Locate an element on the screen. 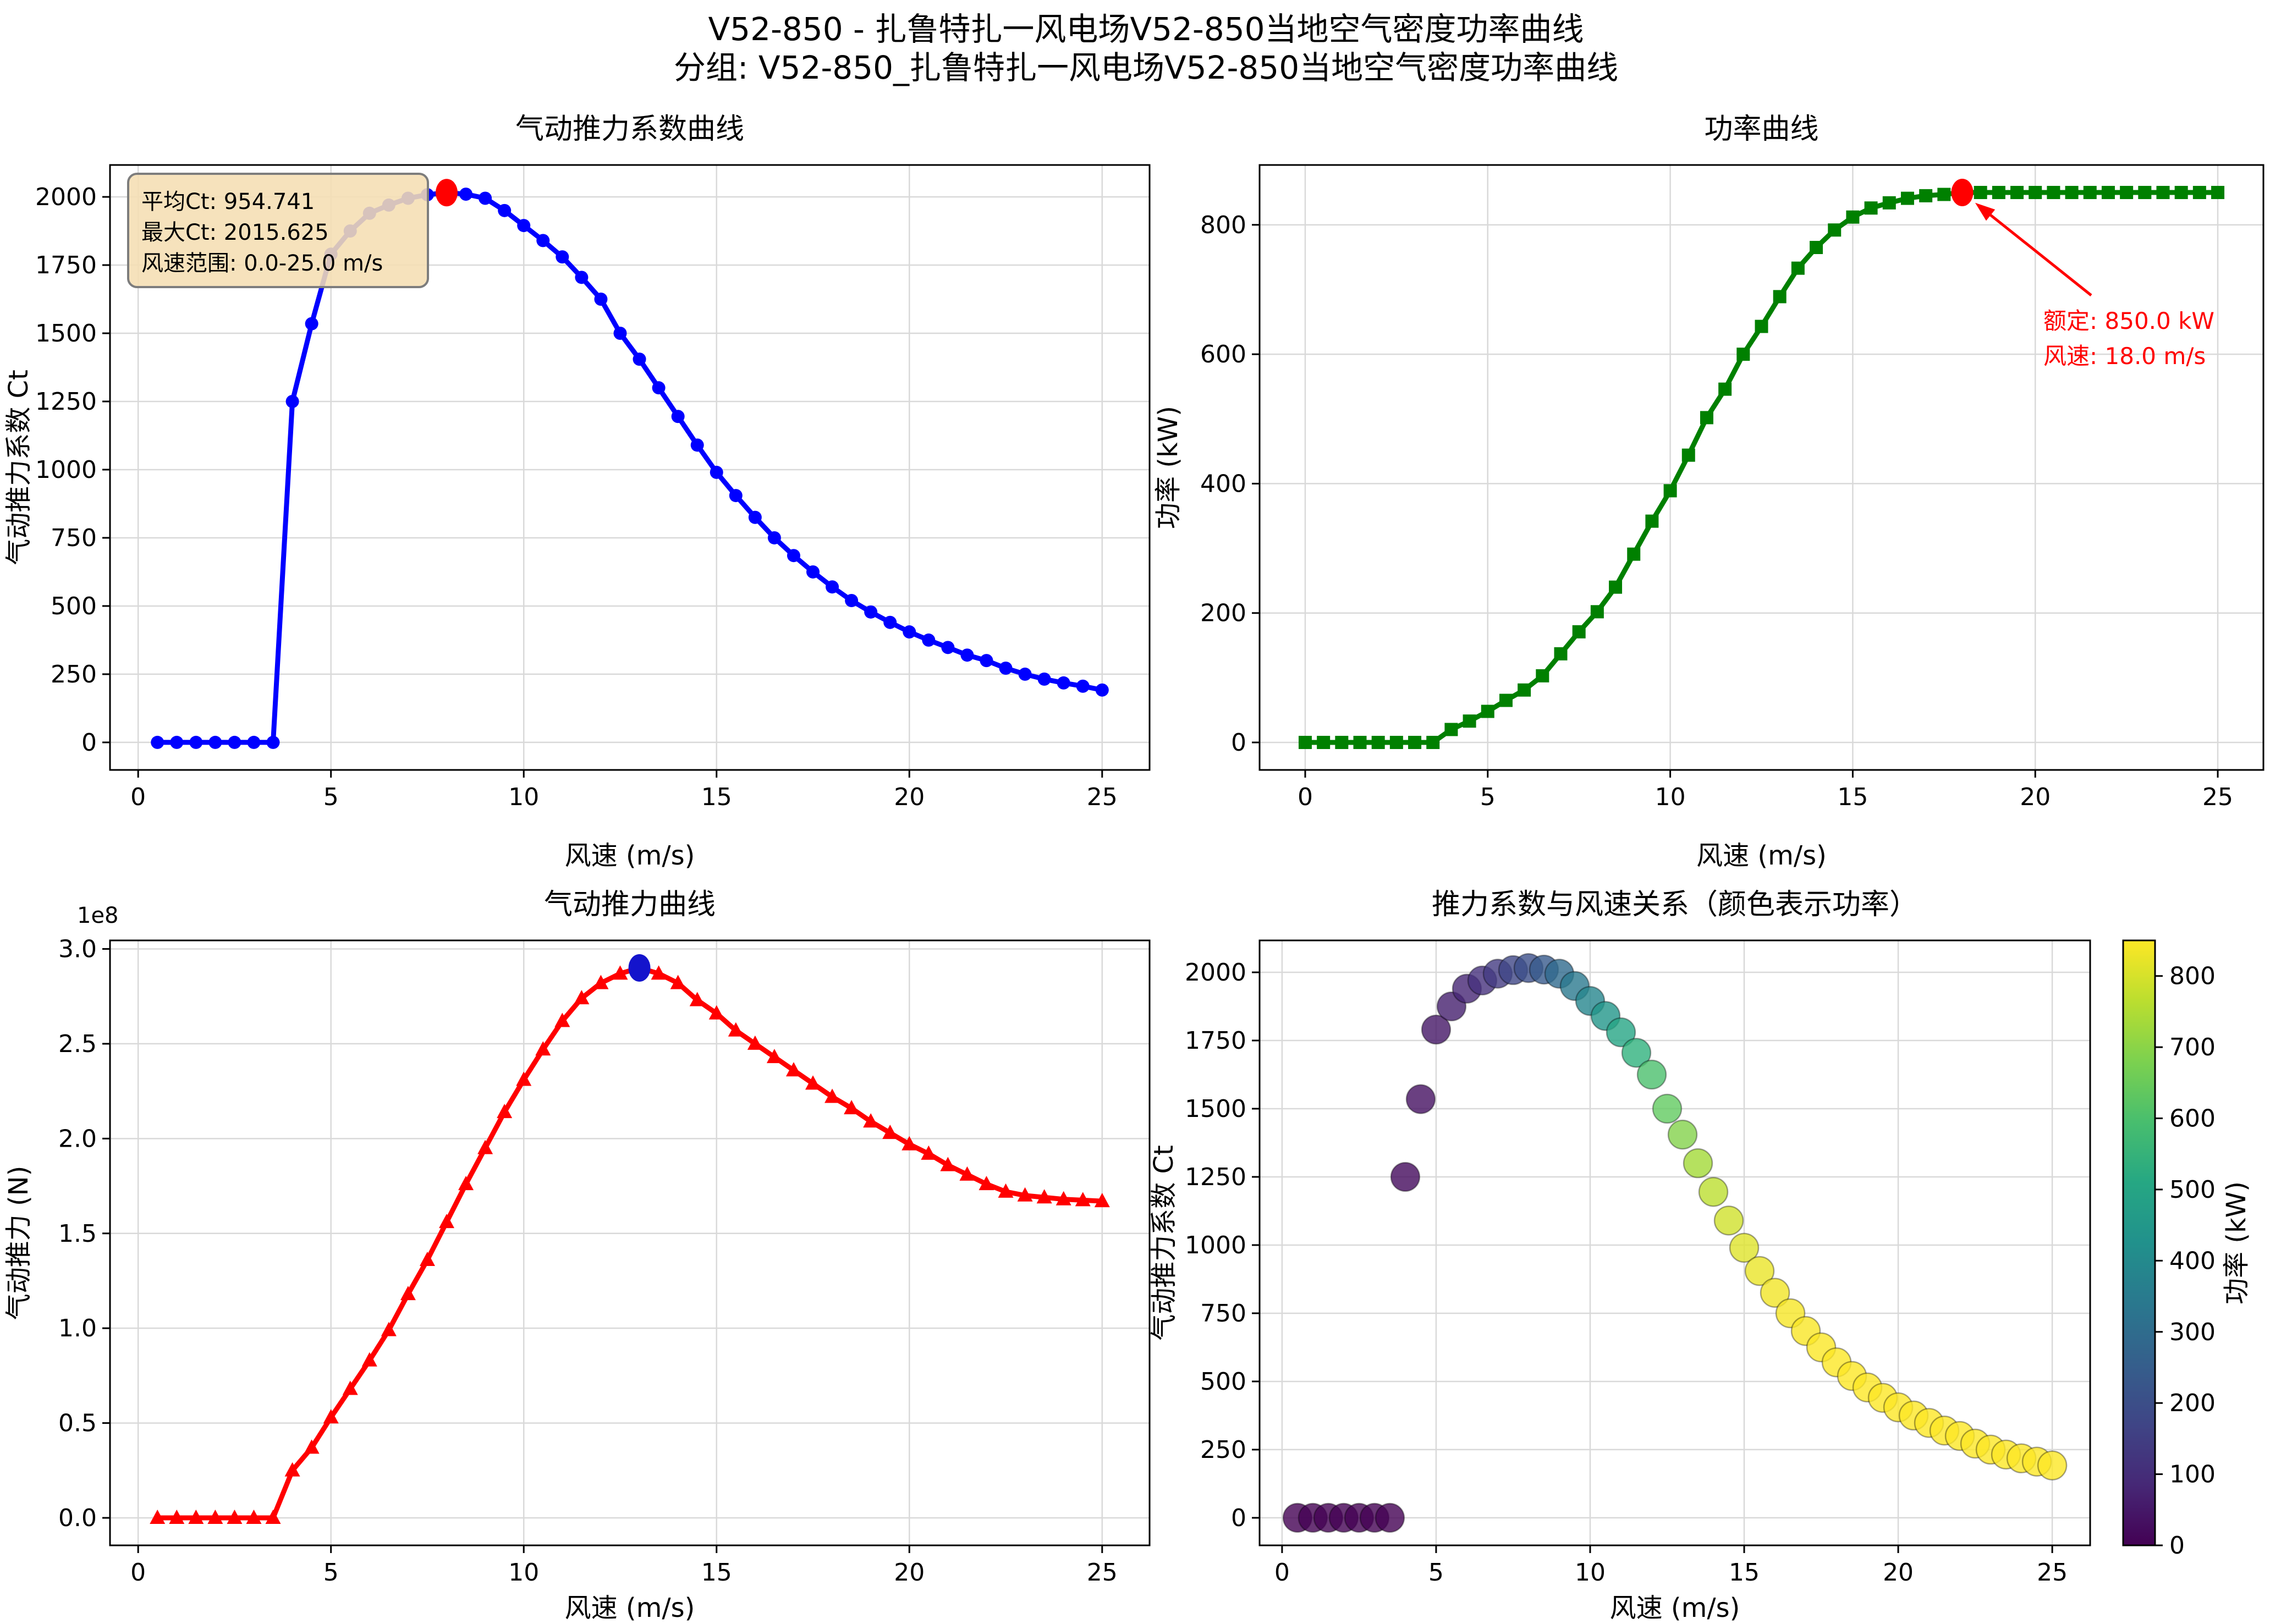  power_curve-line is located at coordinates (1761, 467).